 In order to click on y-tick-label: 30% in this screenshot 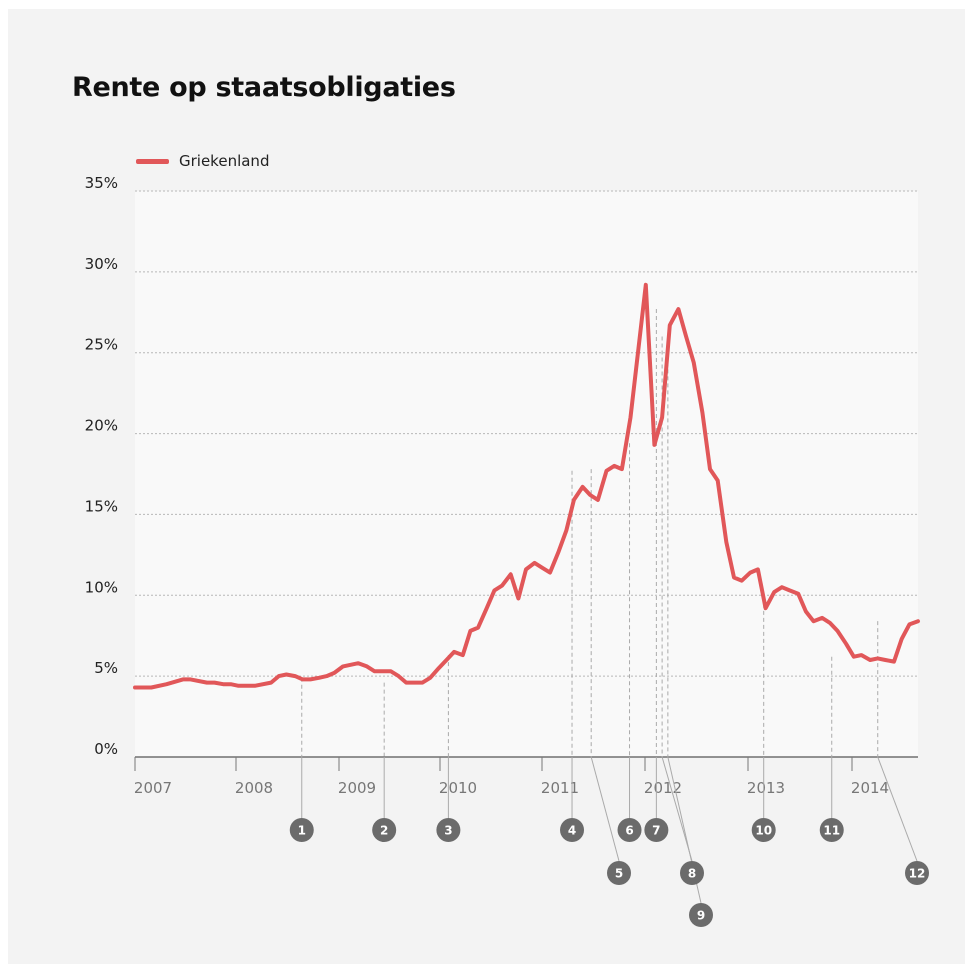, I will do `click(101, 264)`.